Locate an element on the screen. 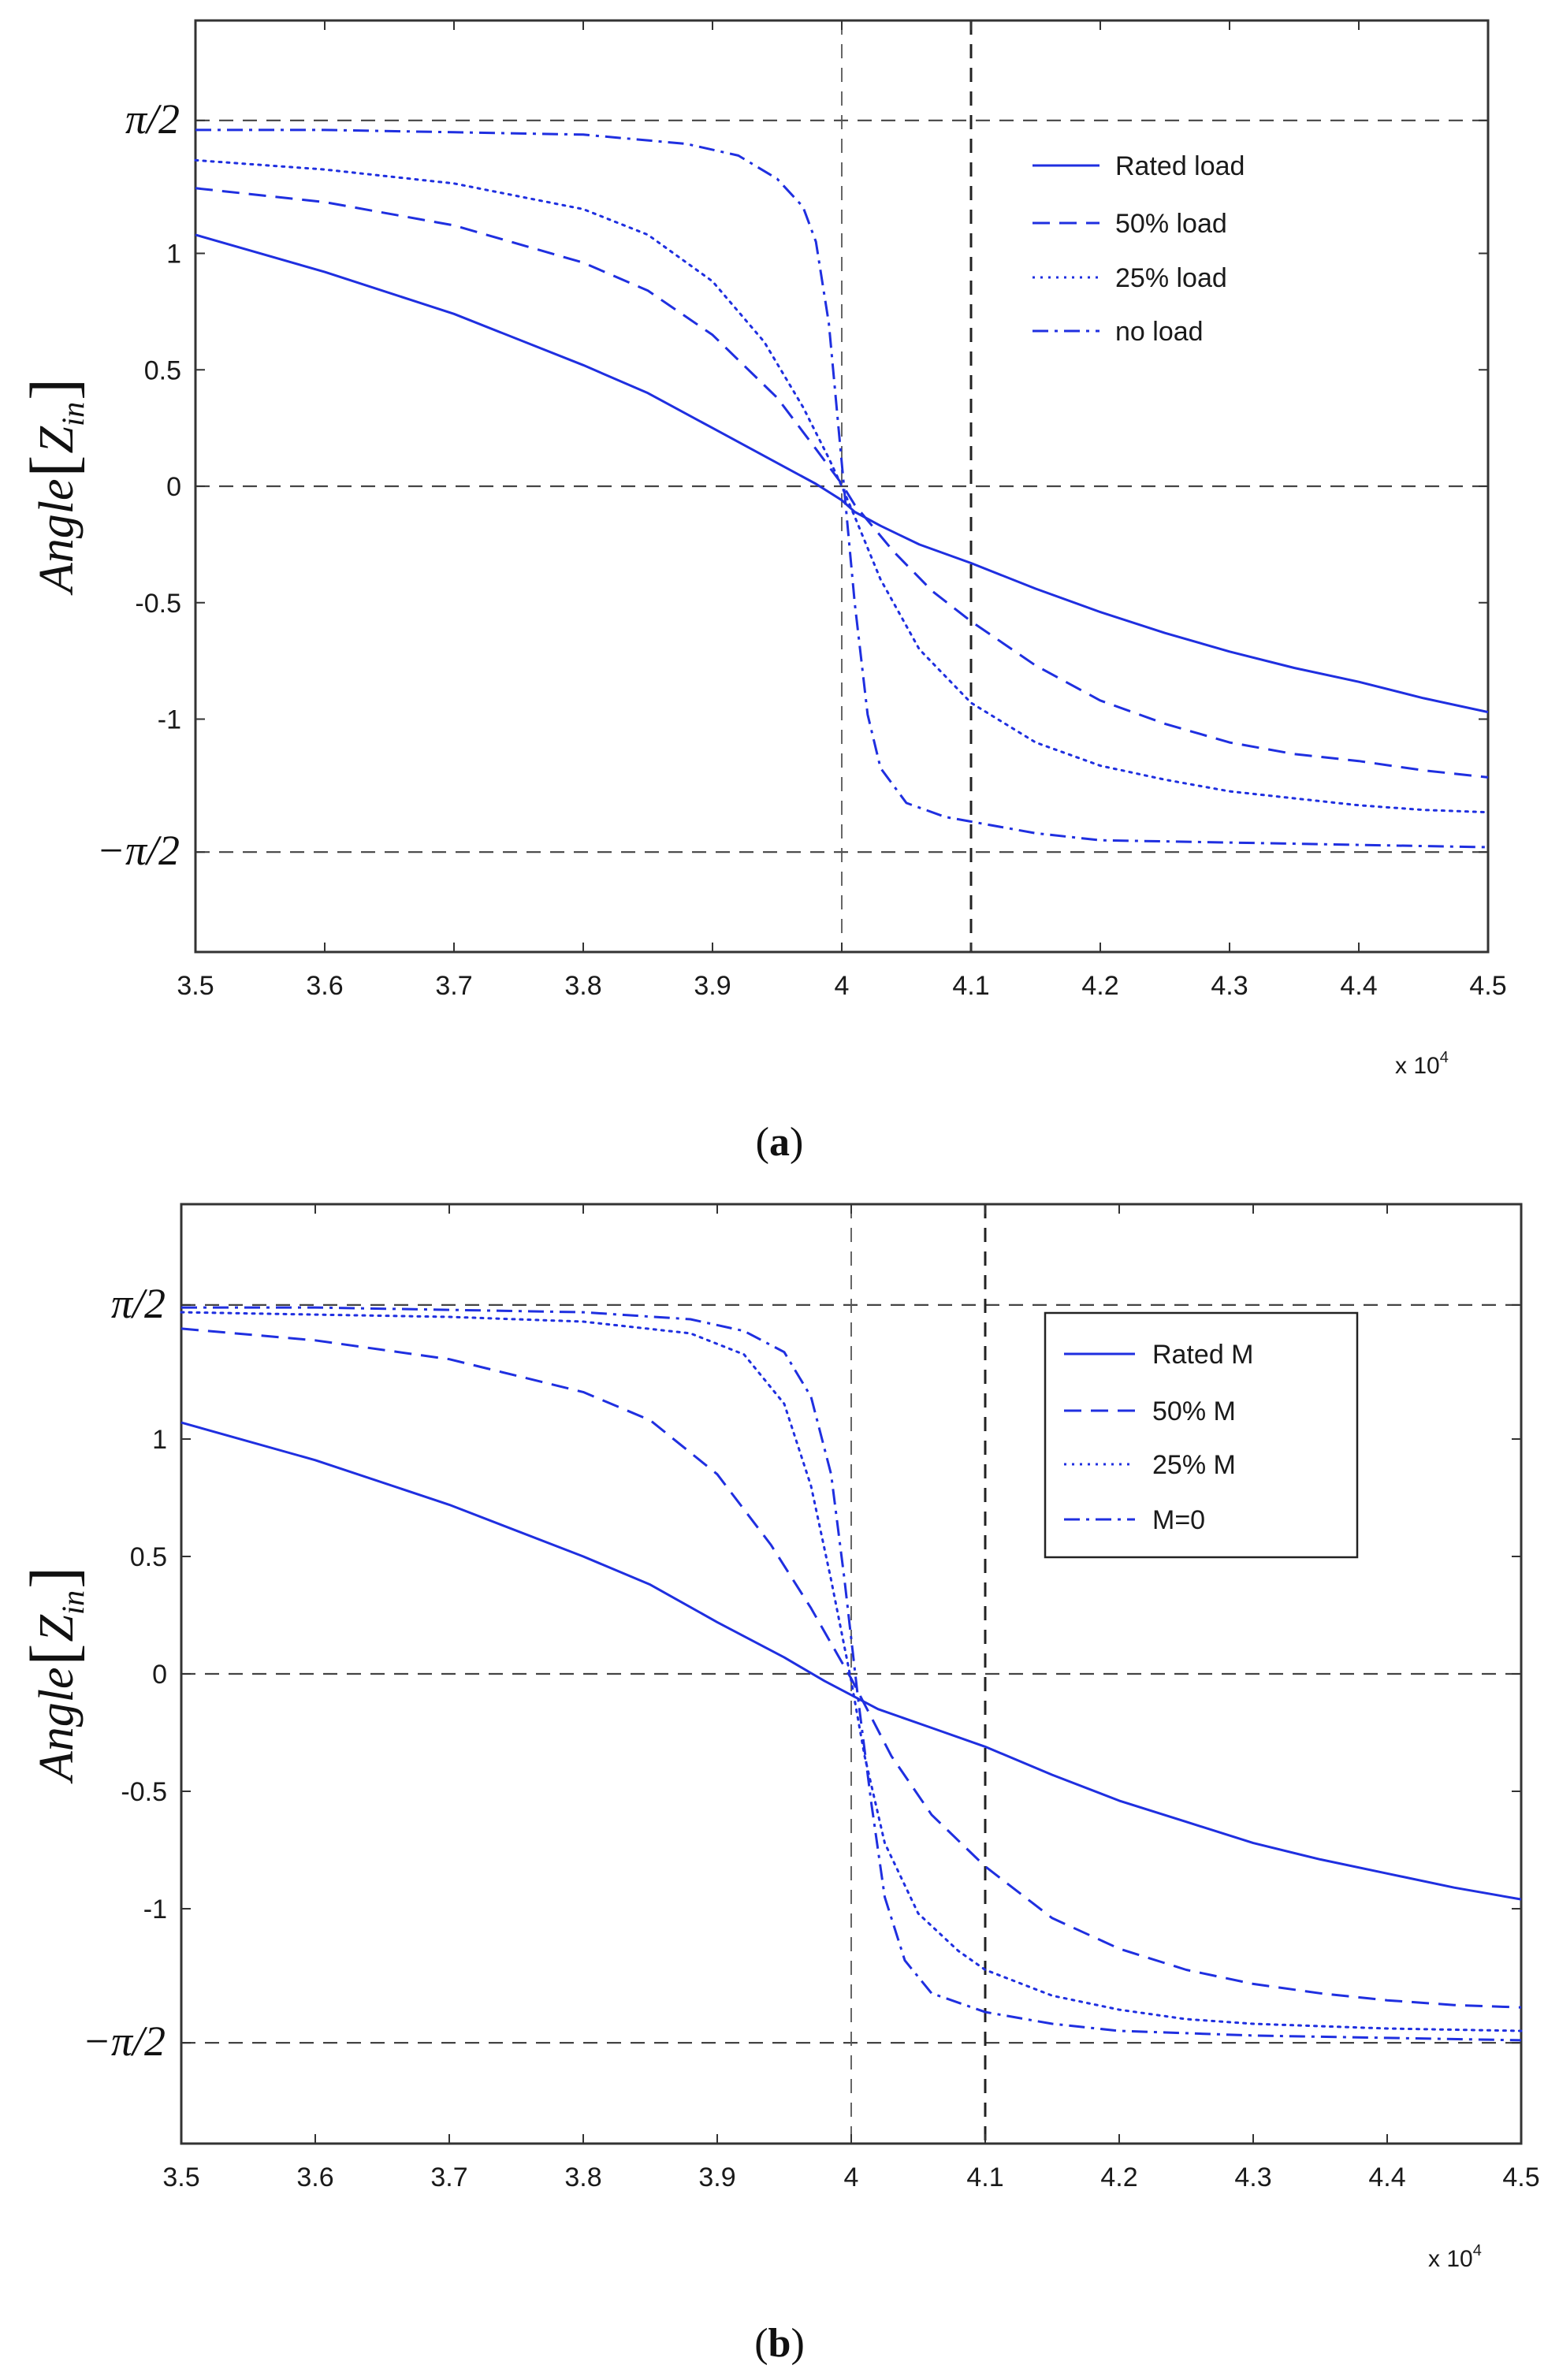 The height and width of the screenshot is (2380, 1559). legend-label-25-m: 25% M is located at coordinates (1194, 1465).